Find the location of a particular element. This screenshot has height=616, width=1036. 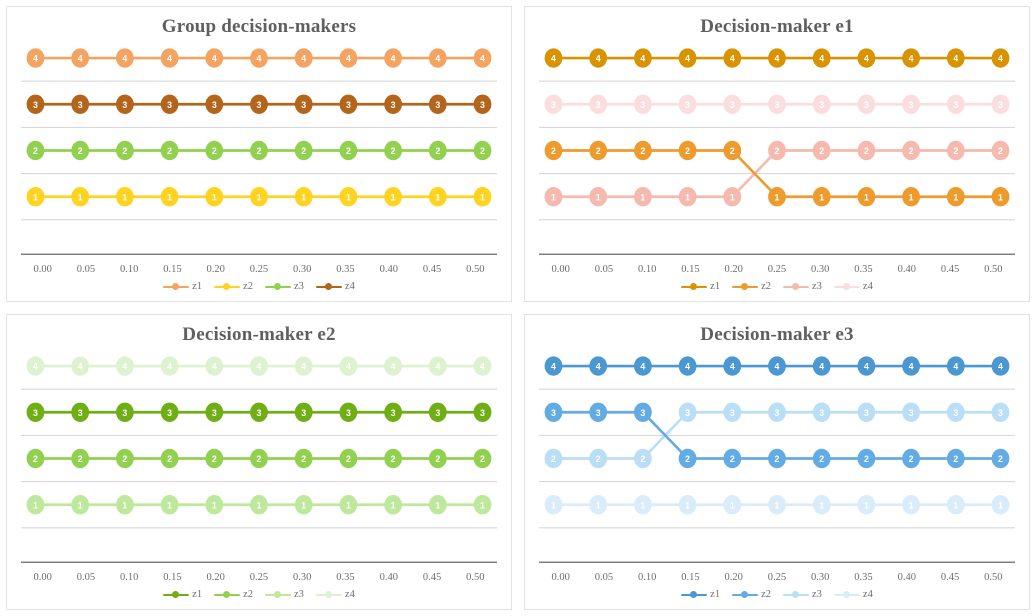

x-tick-label: 0.00 is located at coordinates (42, 577).